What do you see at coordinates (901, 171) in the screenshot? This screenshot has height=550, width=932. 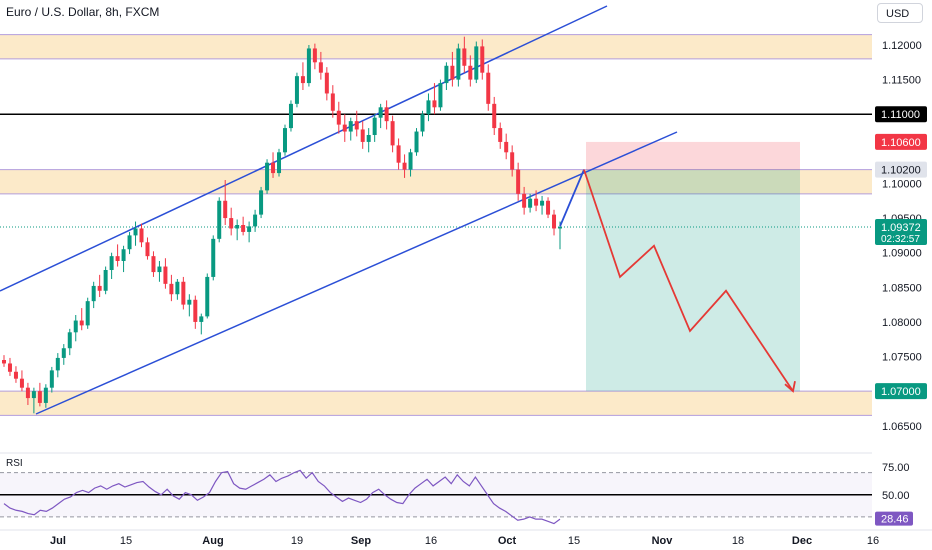 I see `price-badge-text: 1.10200` at bounding box center [901, 171].